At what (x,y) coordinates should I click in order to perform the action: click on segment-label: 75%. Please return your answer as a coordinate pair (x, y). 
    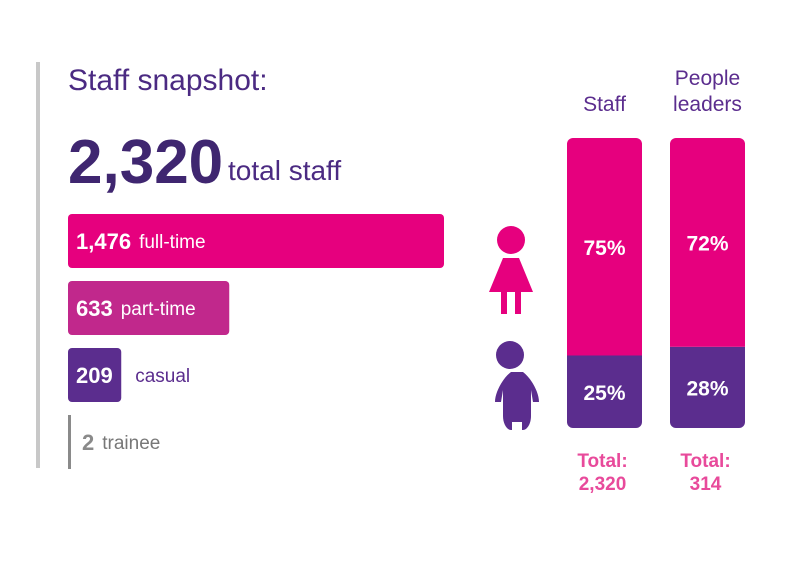
    Looking at the image, I should click on (604, 248).